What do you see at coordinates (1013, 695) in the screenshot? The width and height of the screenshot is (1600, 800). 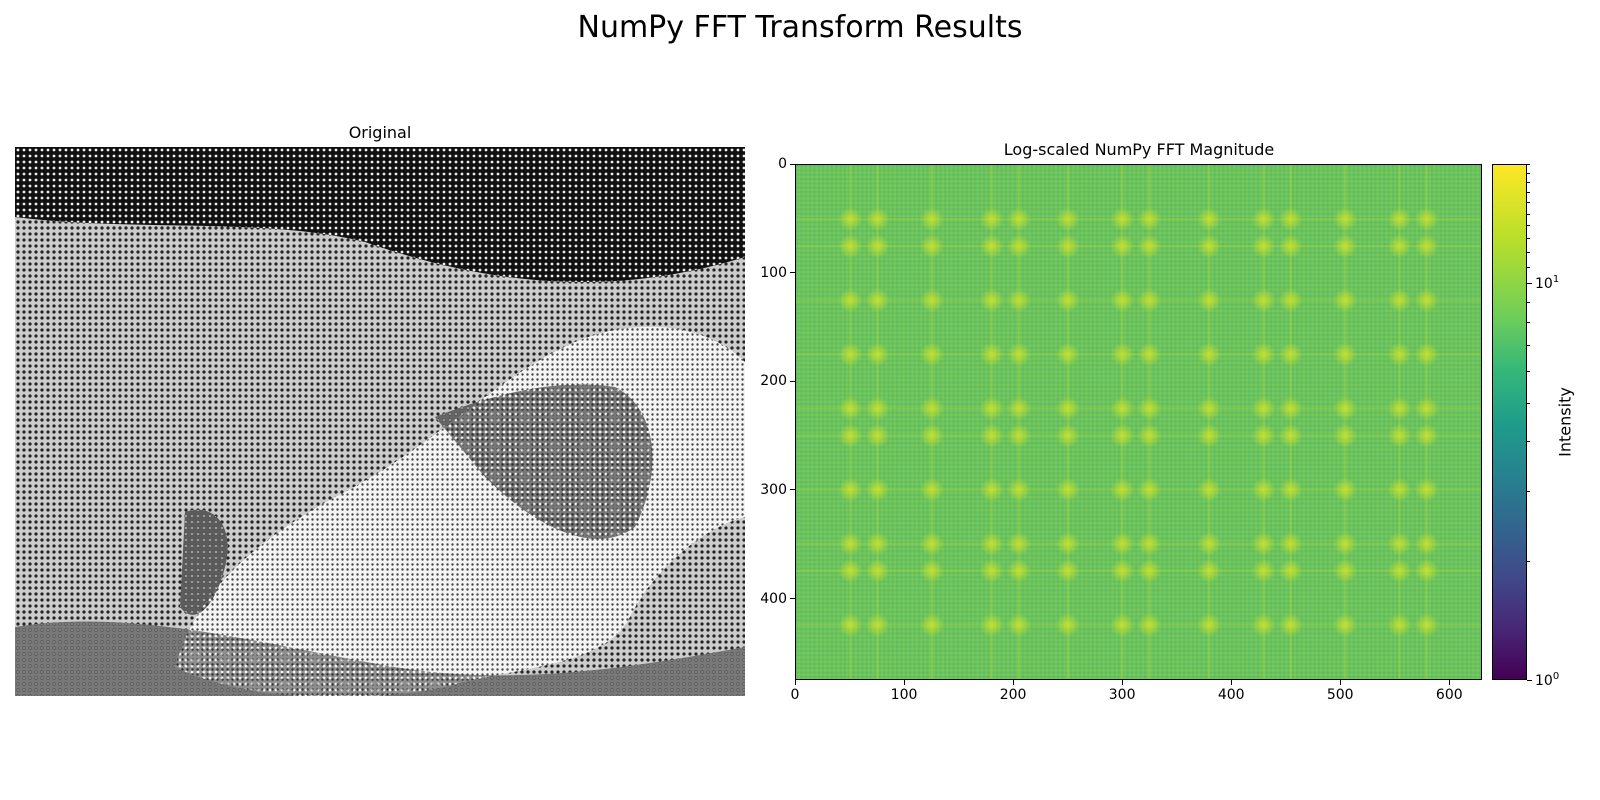 I see `x-tick-label: 200` at bounding box center [1013, 695].